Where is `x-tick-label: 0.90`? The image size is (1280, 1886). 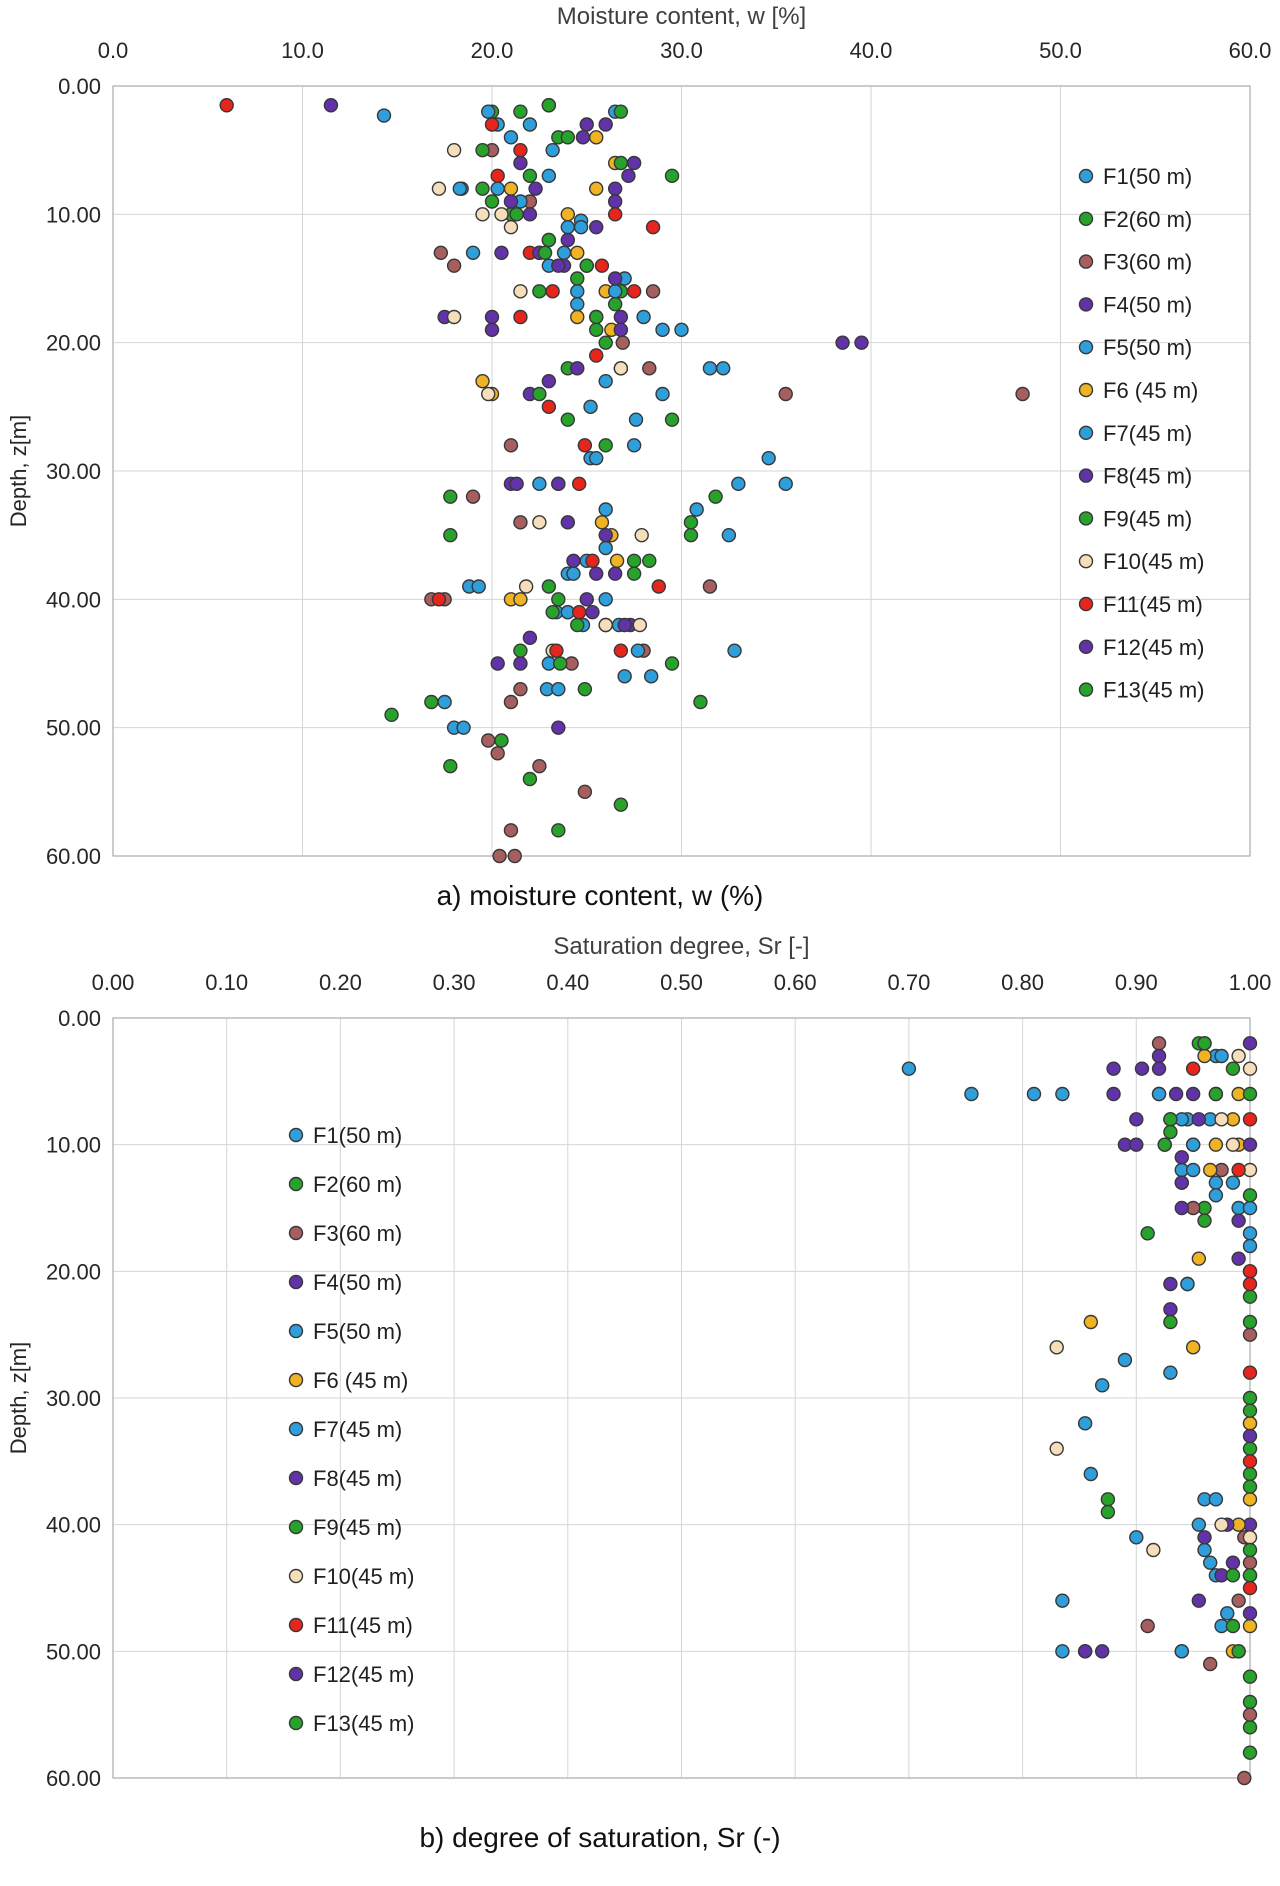
x-tick-label: 0.90 is located at coordinates (1136, 982).